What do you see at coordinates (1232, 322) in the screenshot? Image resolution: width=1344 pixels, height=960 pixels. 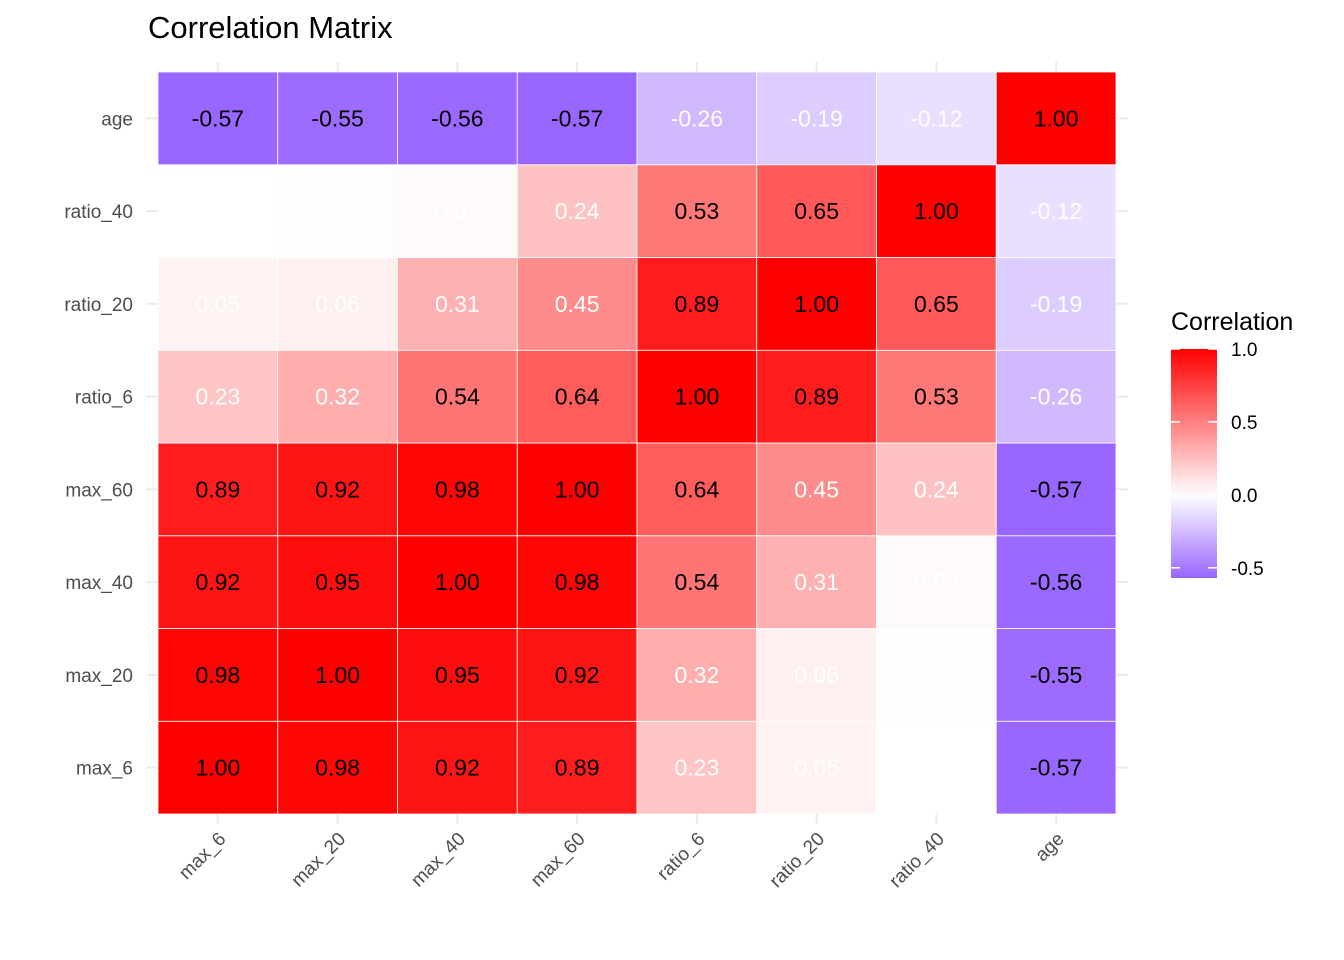 I see `legend-title: Correlation` at bounding box center [1232, 322].